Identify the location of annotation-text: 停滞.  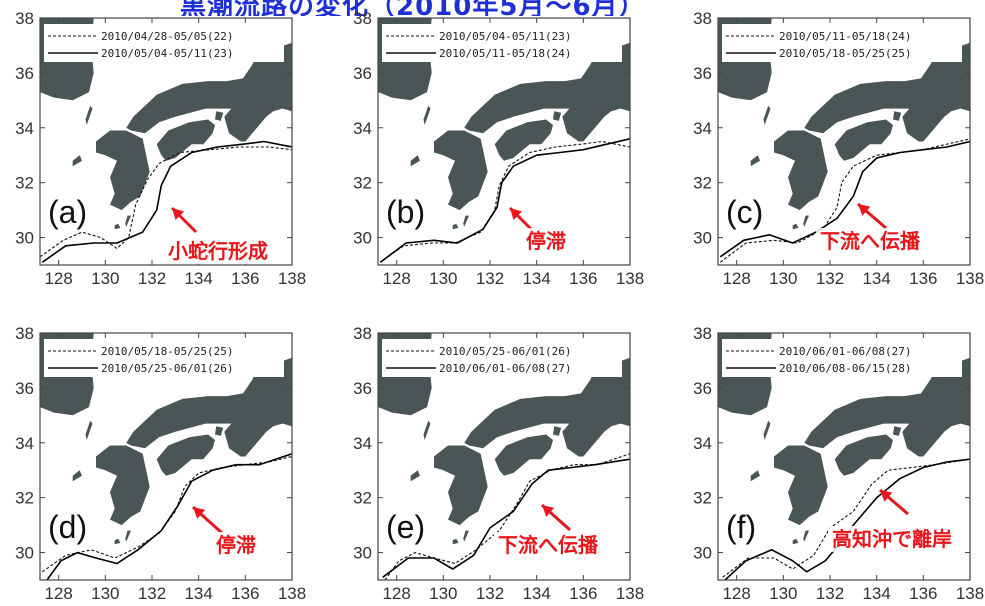
(236, 545).